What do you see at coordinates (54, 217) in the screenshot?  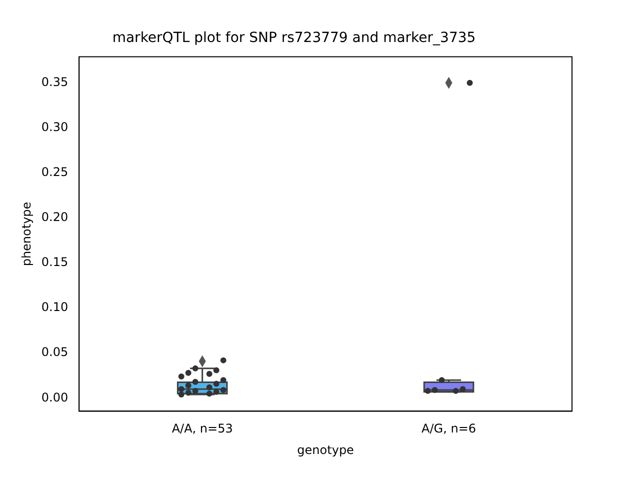 I see `y-tick-label: 0.20` at bounding box center [54, 217].